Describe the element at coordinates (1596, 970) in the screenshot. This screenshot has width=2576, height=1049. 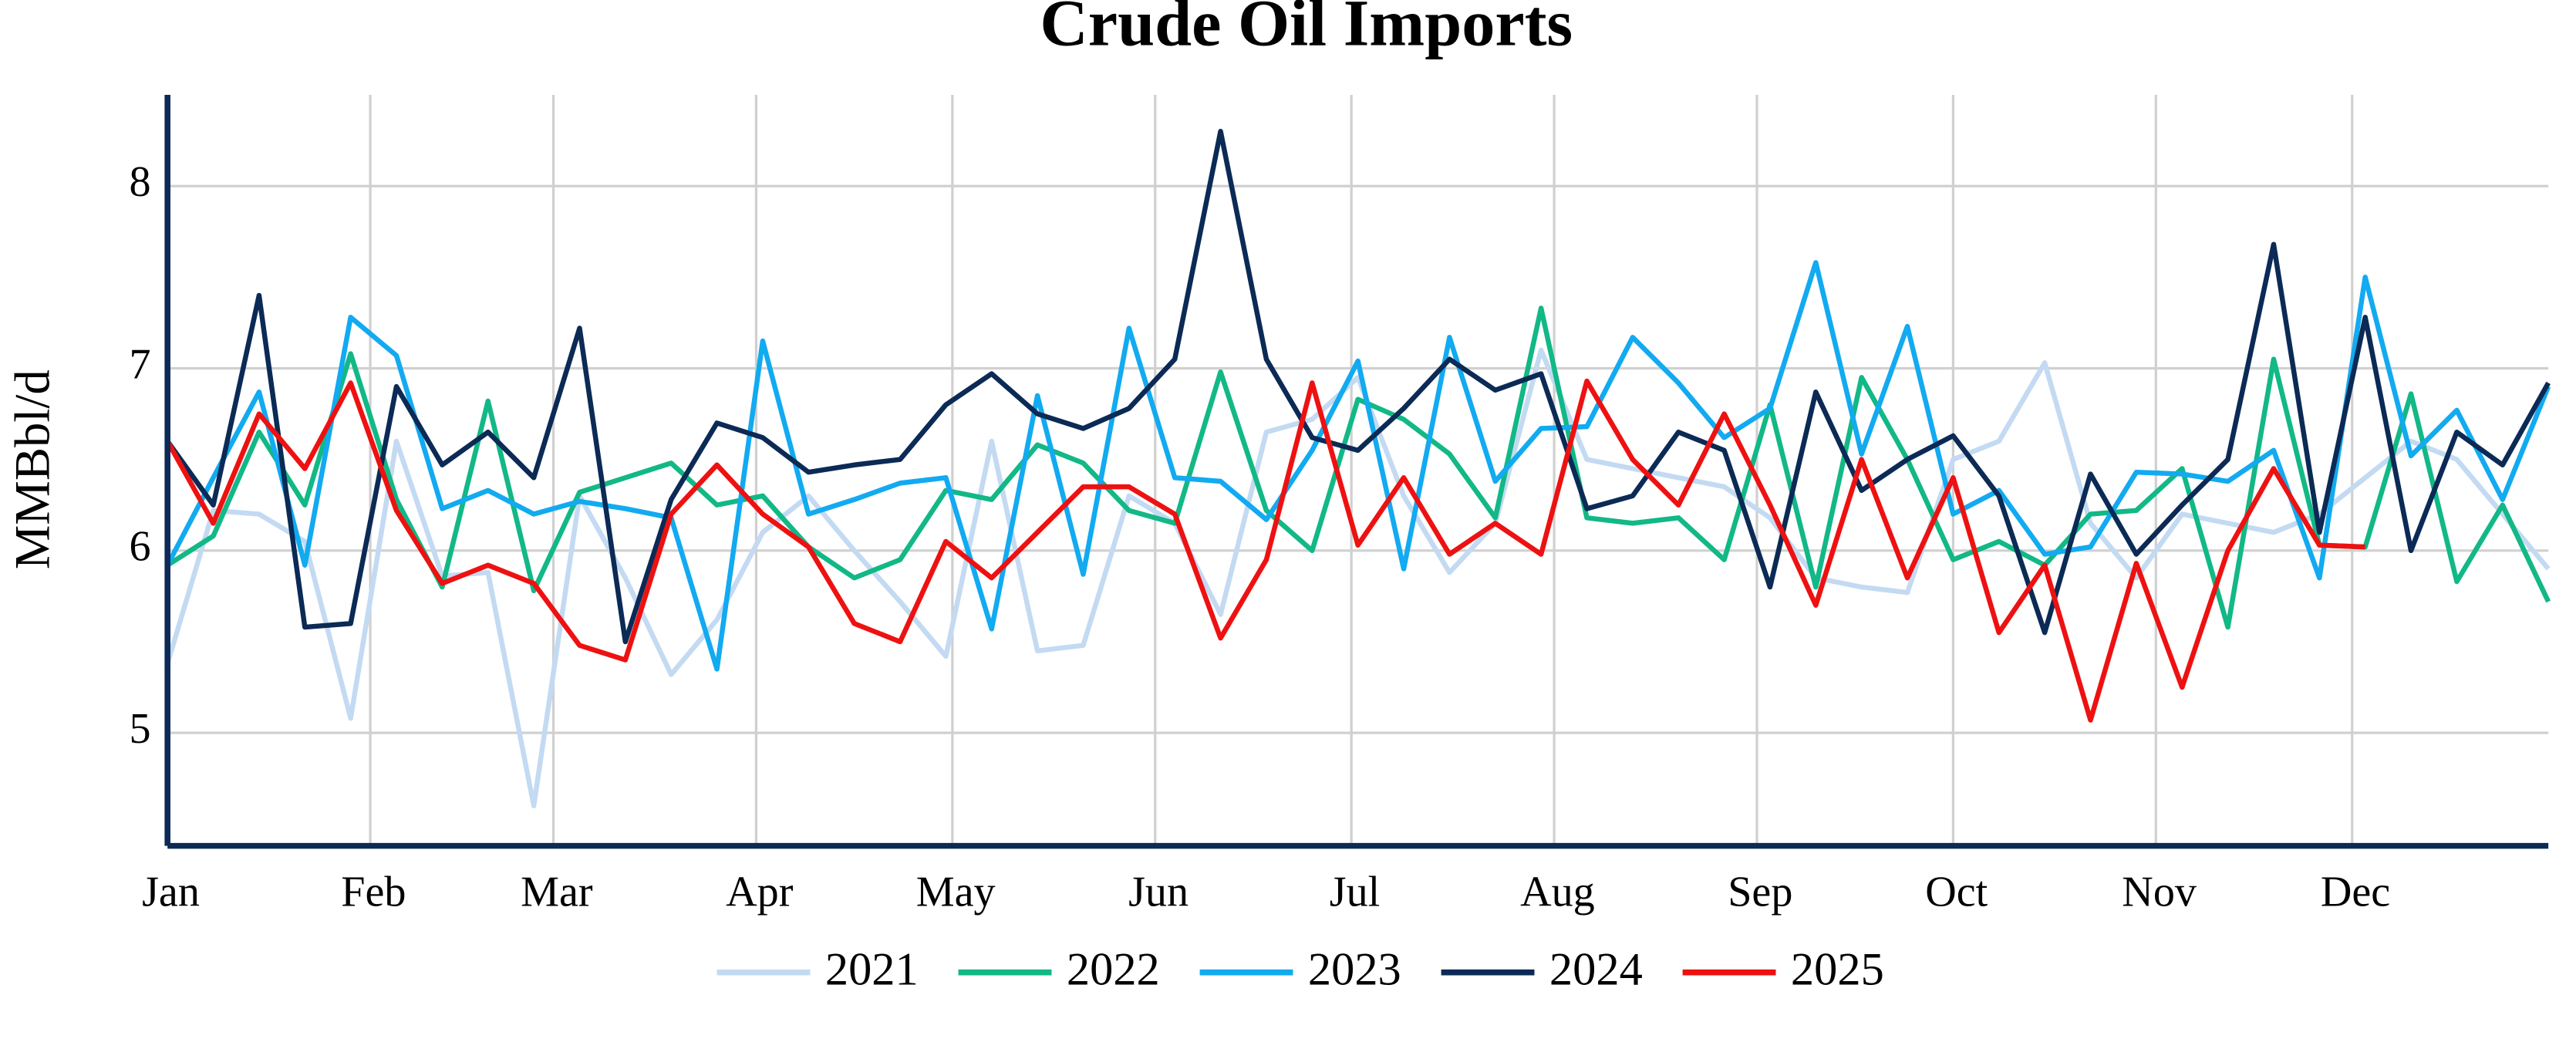
I see `legend-label: 2024` at that location.